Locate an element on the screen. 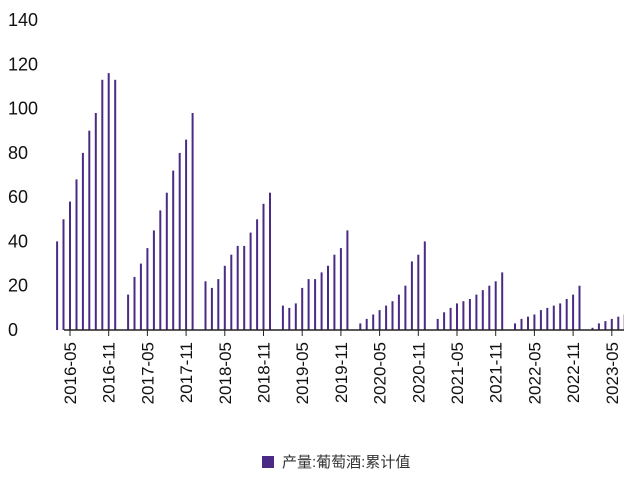  legend-swatch is located at coordinates (268, 462).